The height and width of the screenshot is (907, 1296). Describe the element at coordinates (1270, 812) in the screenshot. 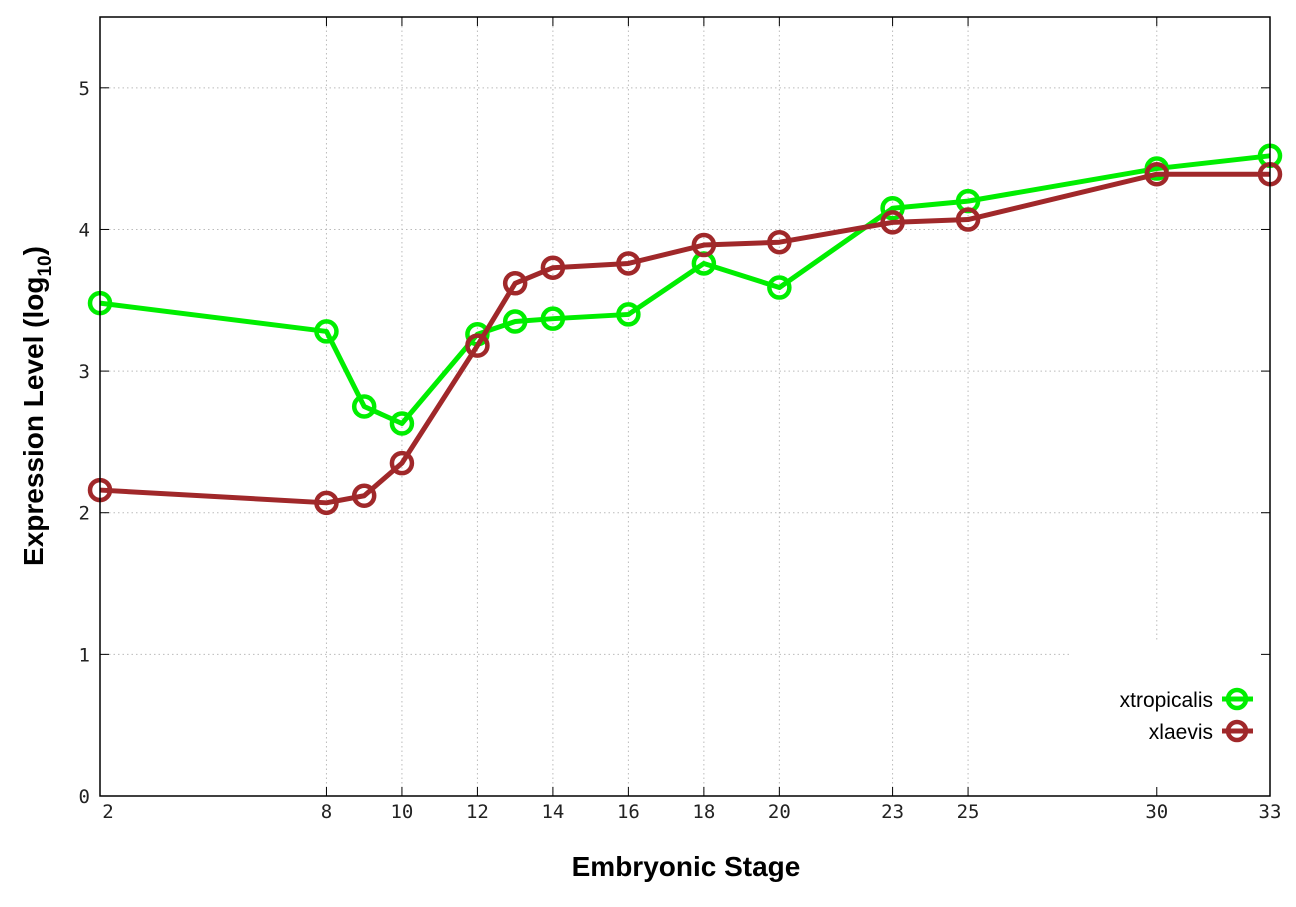

I see `x-tick-label: 33` at that location.